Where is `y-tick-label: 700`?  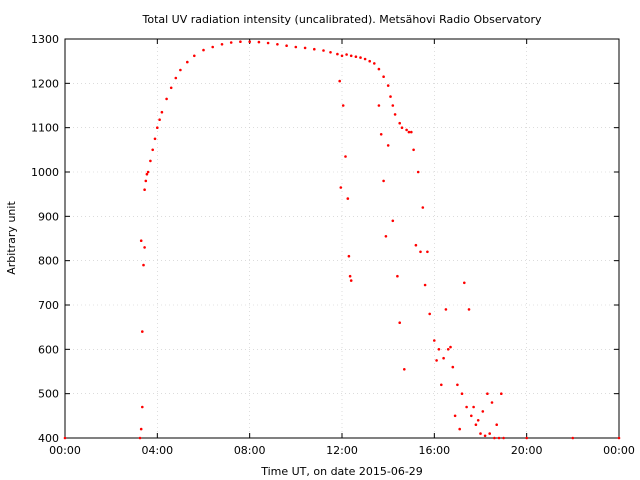 y-tick-label: 700 is located at coordinates (48, 305).